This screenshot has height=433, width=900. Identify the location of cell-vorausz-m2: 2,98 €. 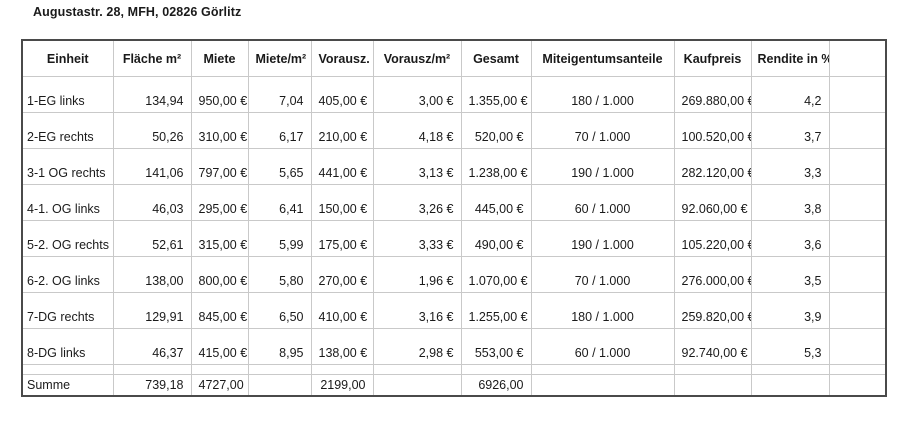
(417, 346).